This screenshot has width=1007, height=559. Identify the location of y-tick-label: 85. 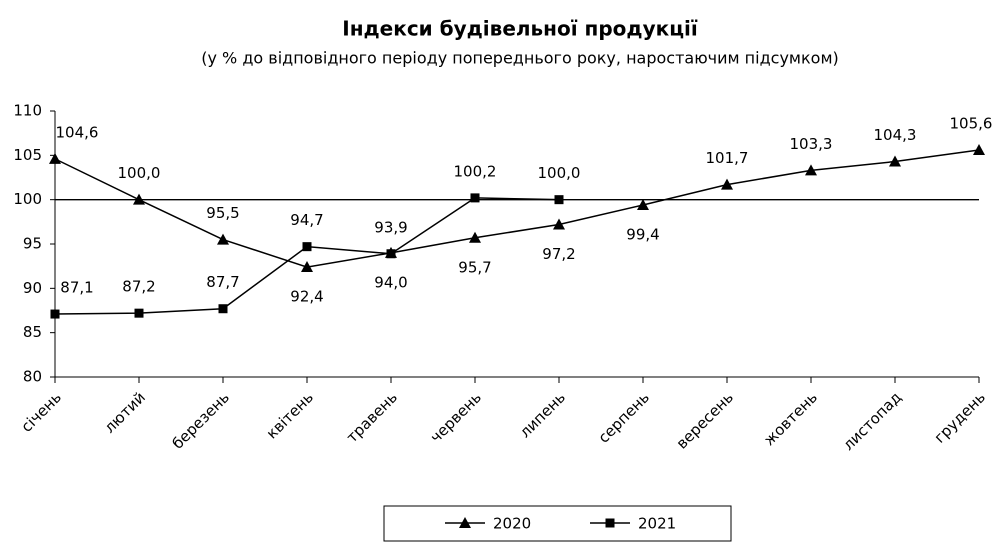
(32, 332).